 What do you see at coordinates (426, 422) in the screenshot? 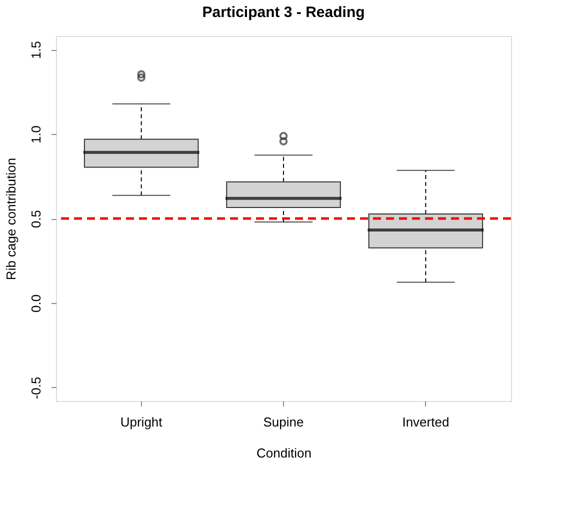
I see `x-tick-label: Inverted` at bounding box center [426, 422].